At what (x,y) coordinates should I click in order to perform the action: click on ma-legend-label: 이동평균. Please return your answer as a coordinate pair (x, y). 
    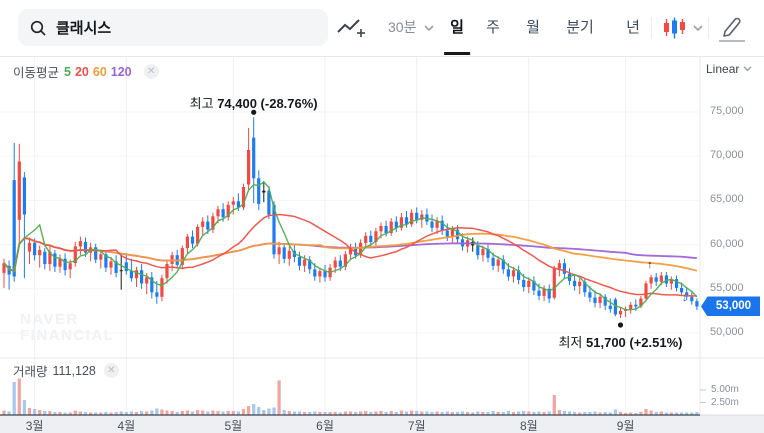
    Looking at the image, I should click on (36, 73).